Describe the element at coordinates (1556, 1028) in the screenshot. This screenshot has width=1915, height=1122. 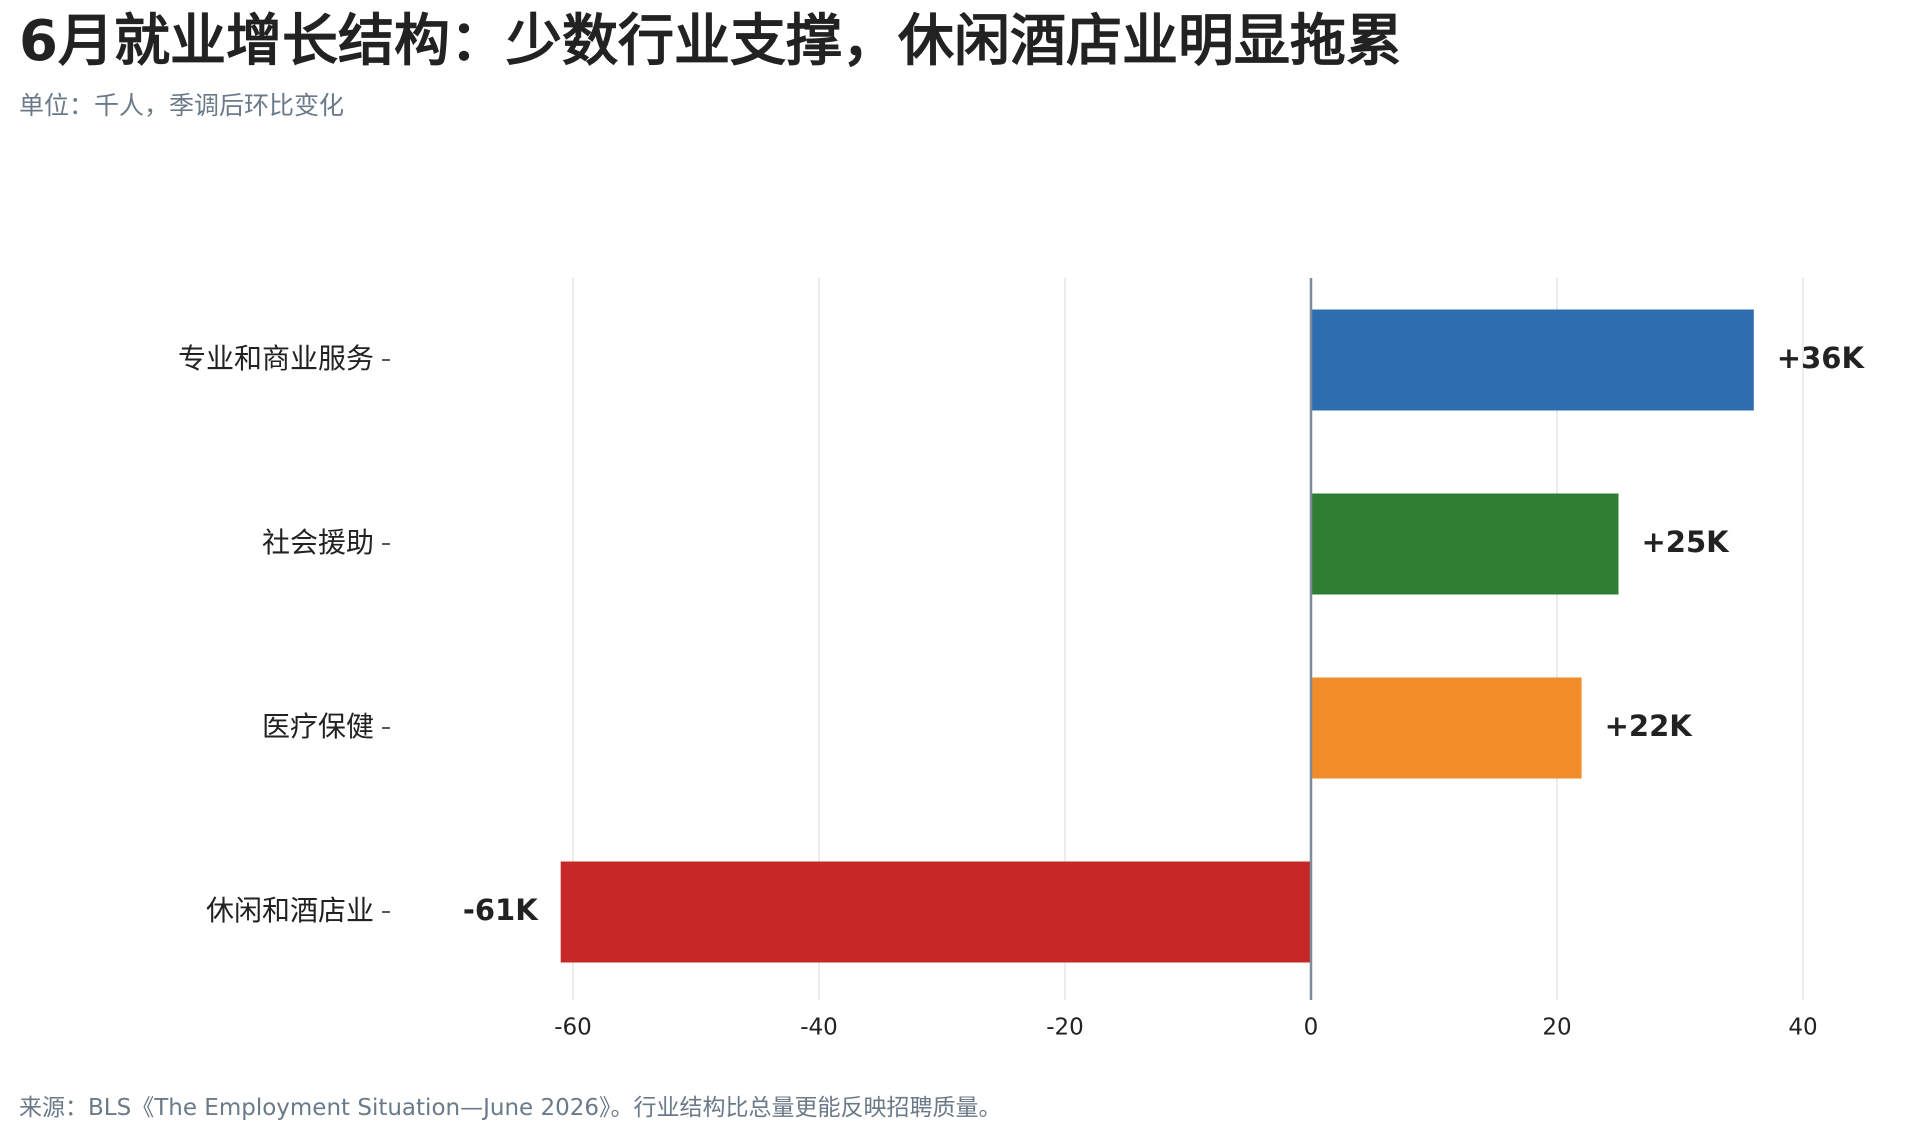
I see `x-tick-label: 20` at that location.